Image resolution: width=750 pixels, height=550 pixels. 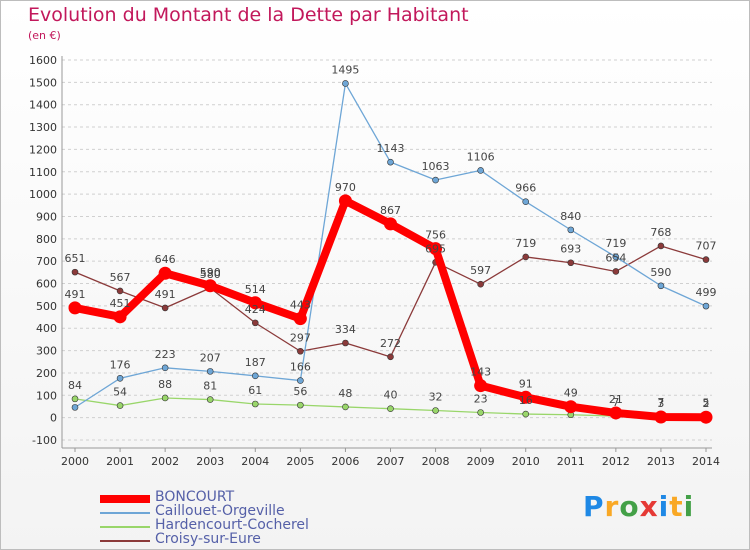 What do you see at coordinates (120, 303) in the screenshot?
I see `data-label: 451` at bounding box center [120, 303].